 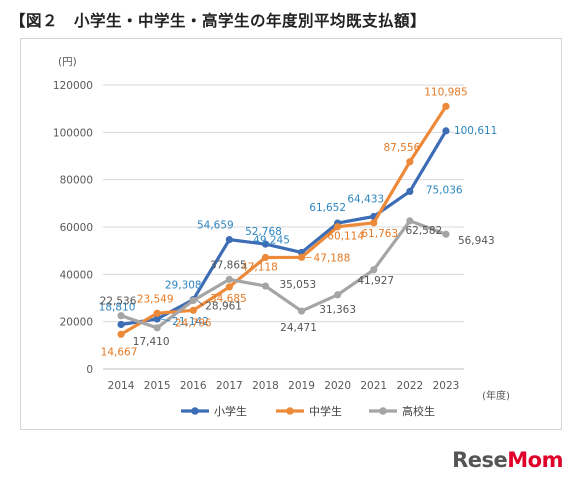 What do you see at coordinates (401, 148) in the screenshot?
I see `data-label: 87,556` at bounding box center [401, 148].